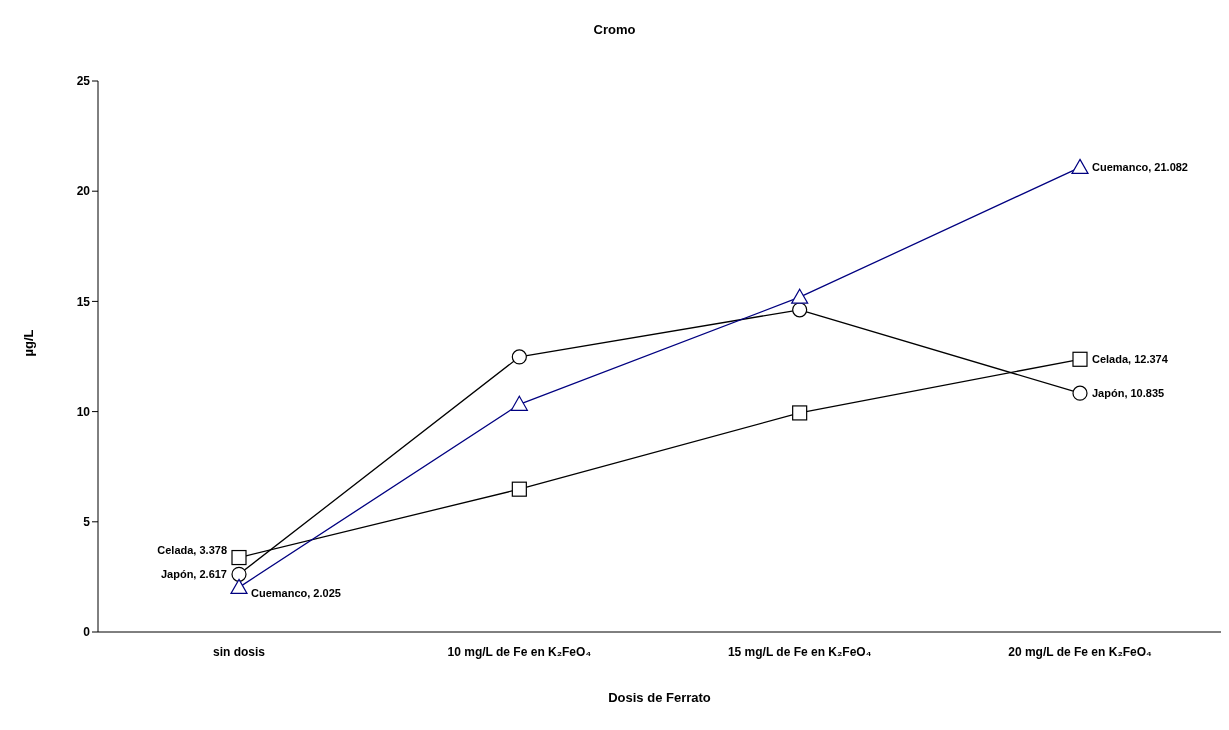 This screenshot has width=1229, height=730. I want to click on x-axis-title: Dosis de Ferrato, so click(659, 697).